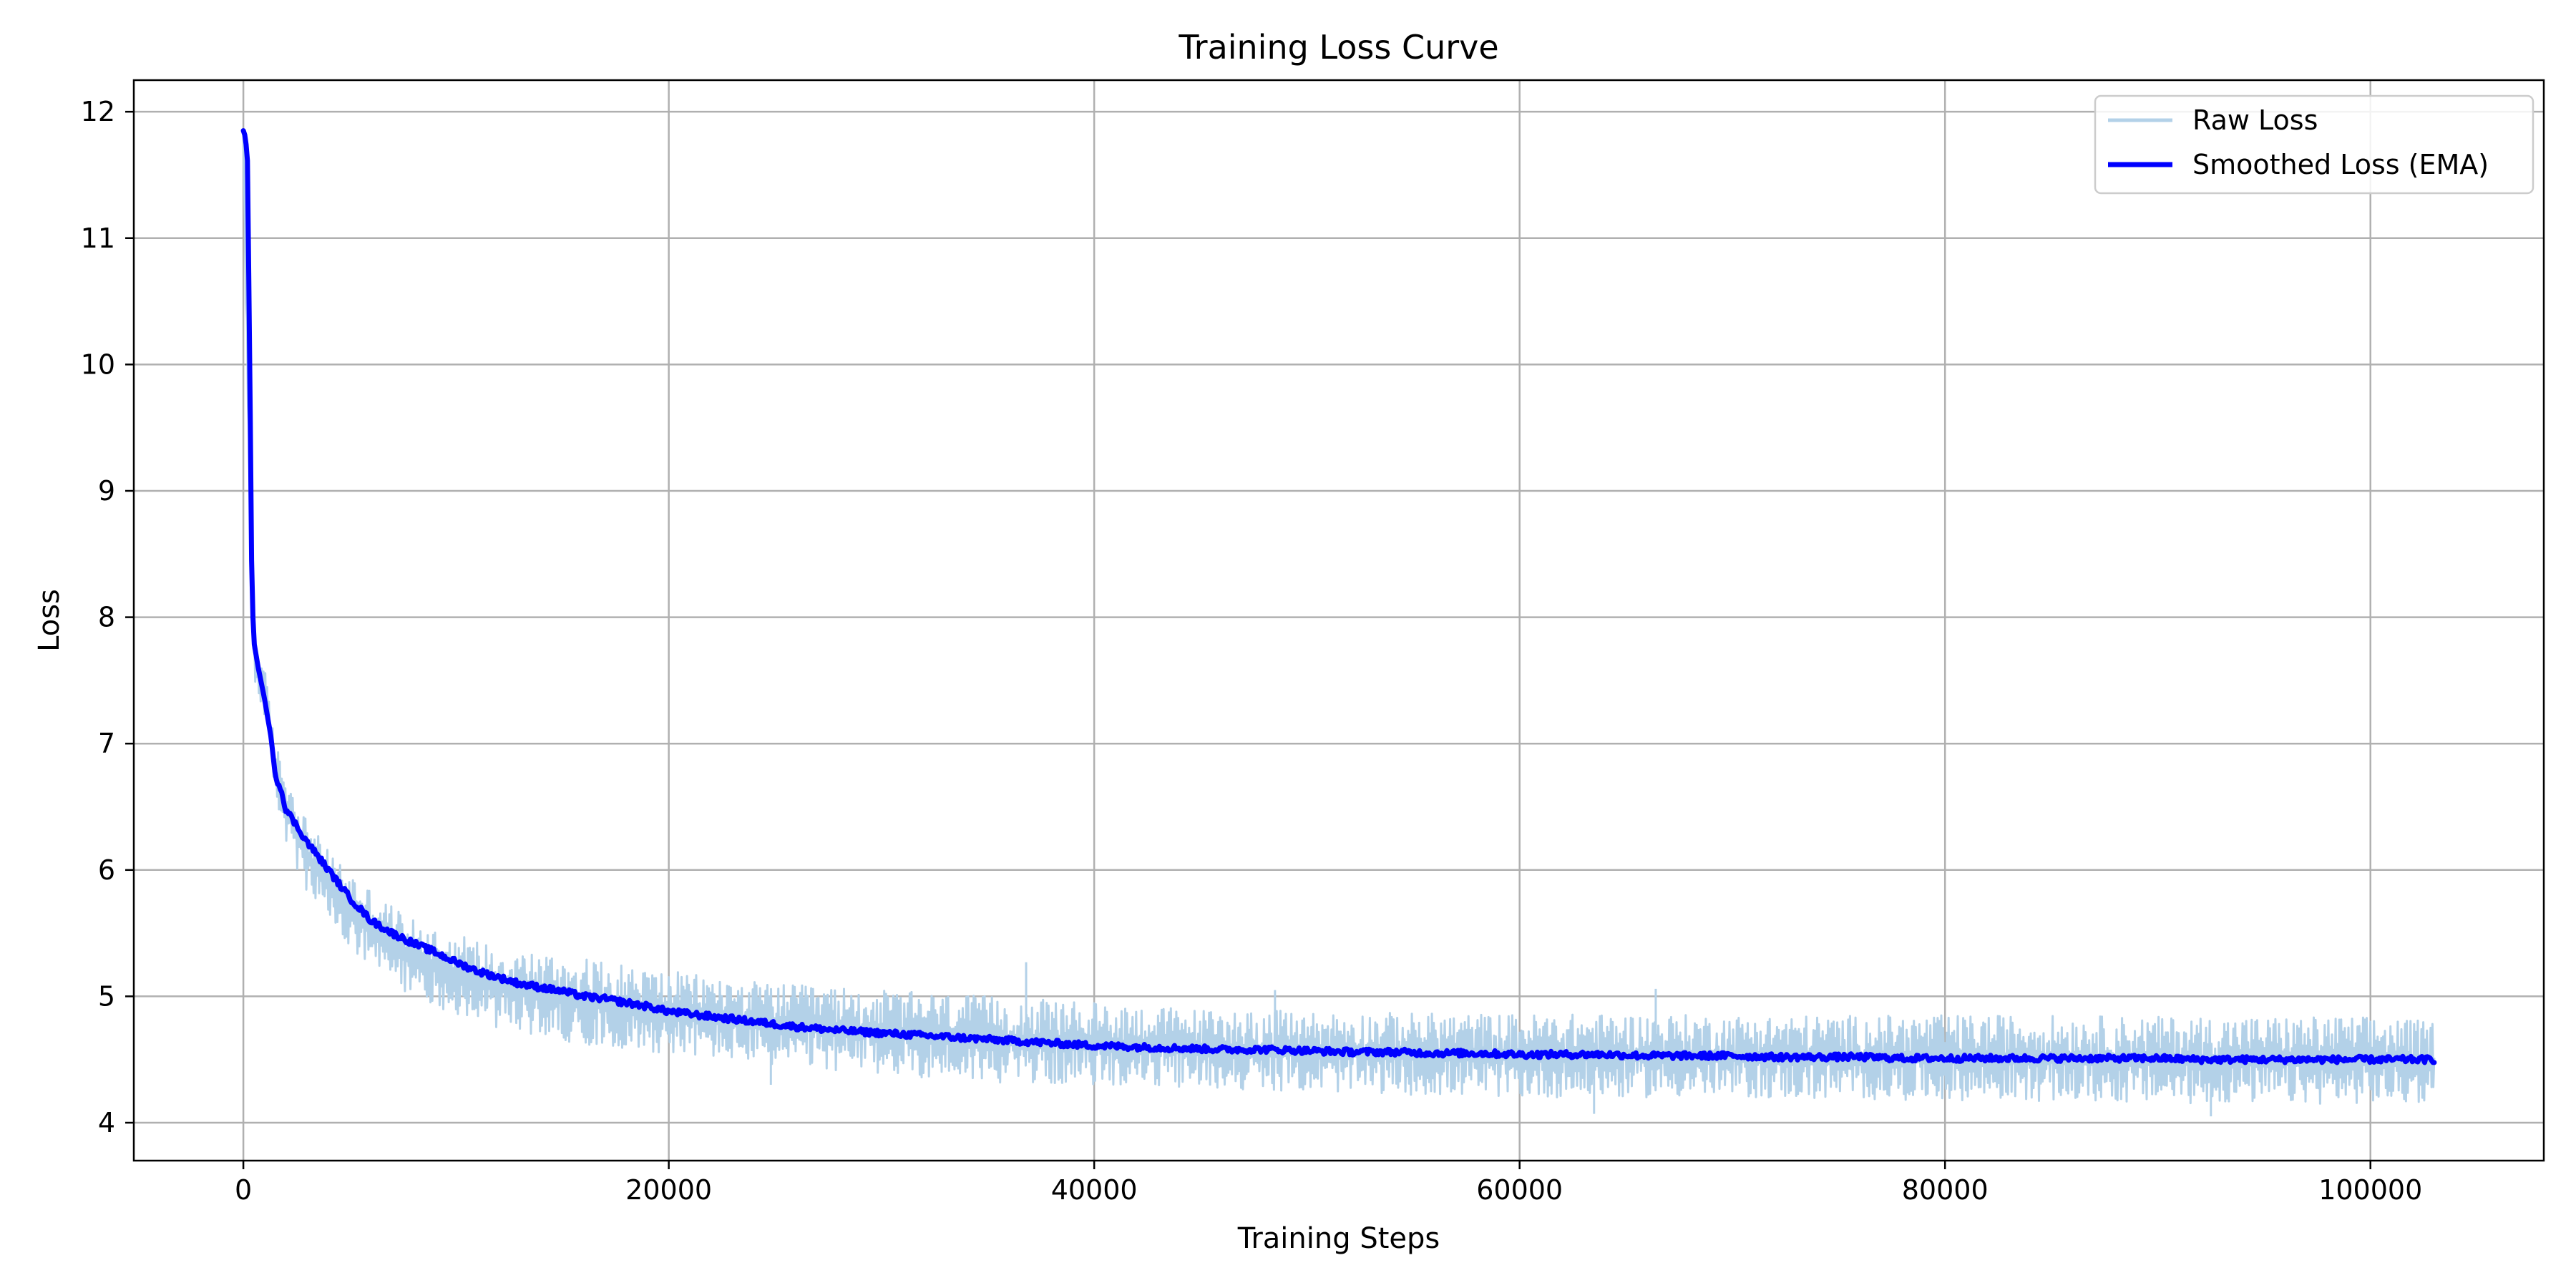  Describe the element at coordinates (1338, 1238) in the screenshot. I see `x-axis-label: Training Steps` at that location.